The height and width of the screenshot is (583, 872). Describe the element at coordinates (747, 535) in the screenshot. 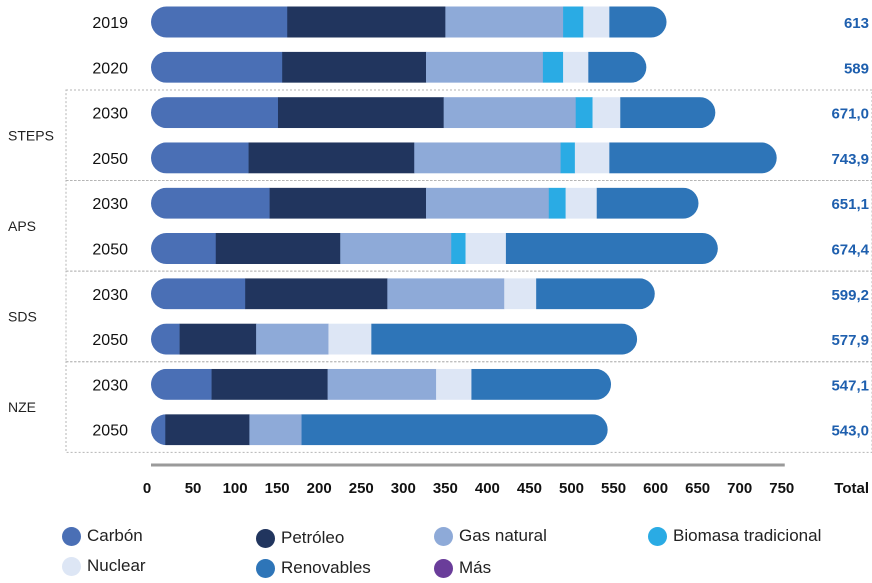

I see `legend-label: Biomasa tradicional` at that location.